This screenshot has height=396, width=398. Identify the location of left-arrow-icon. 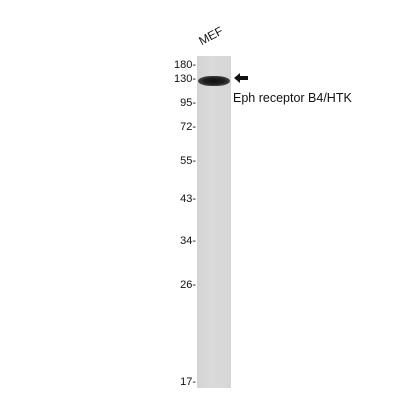
(241, 78).